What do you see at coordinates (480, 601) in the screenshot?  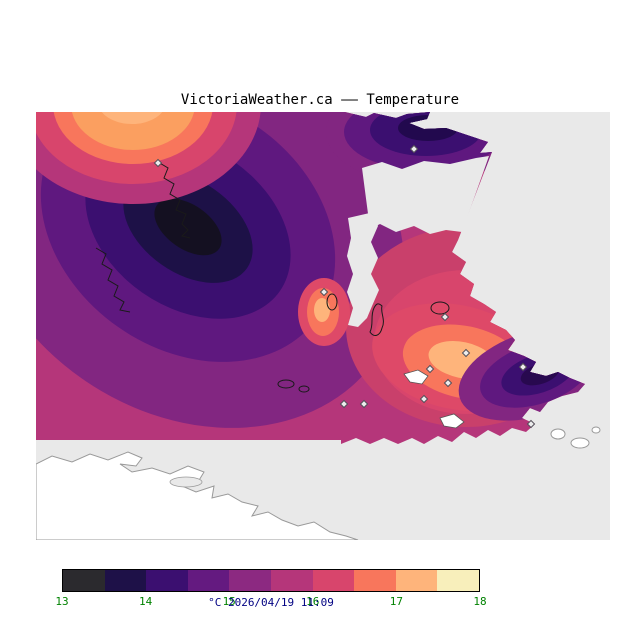 I see `colorbar-tick-label: 18` at bounding box center [480, 601].